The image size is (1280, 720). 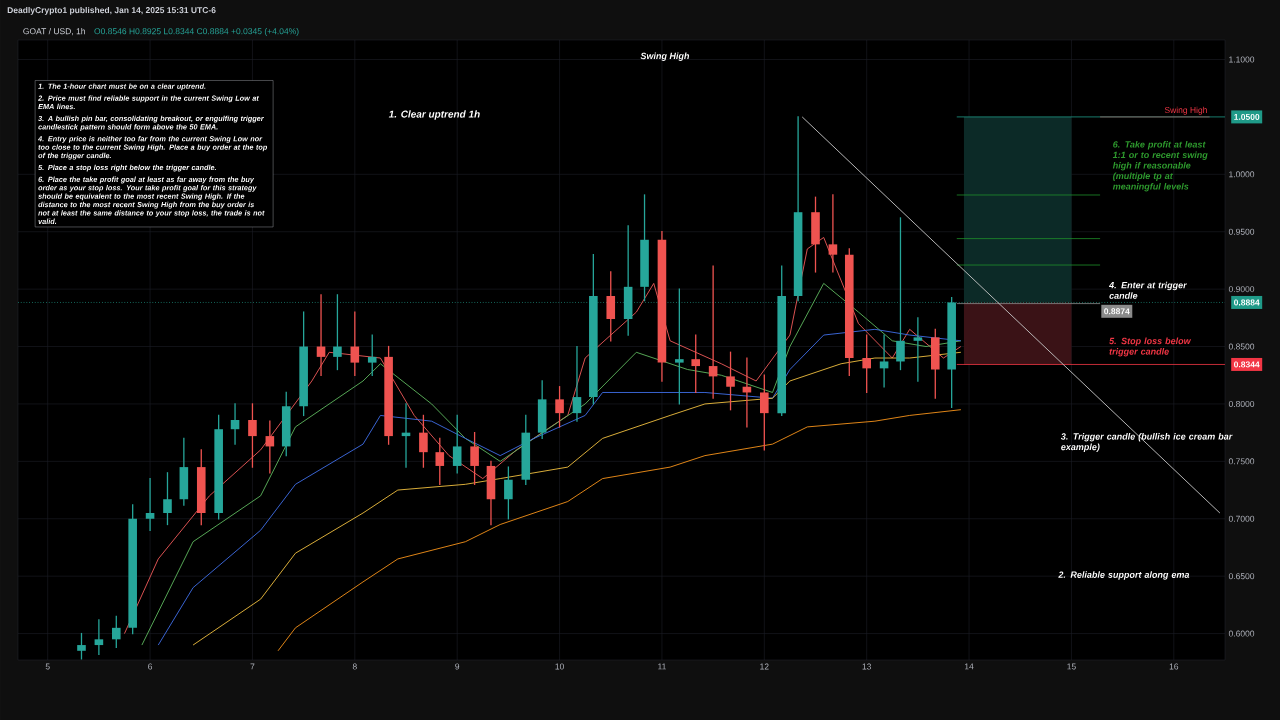 I want to click on ref-line-label: 0.8884, so click(x=1247, y=302).